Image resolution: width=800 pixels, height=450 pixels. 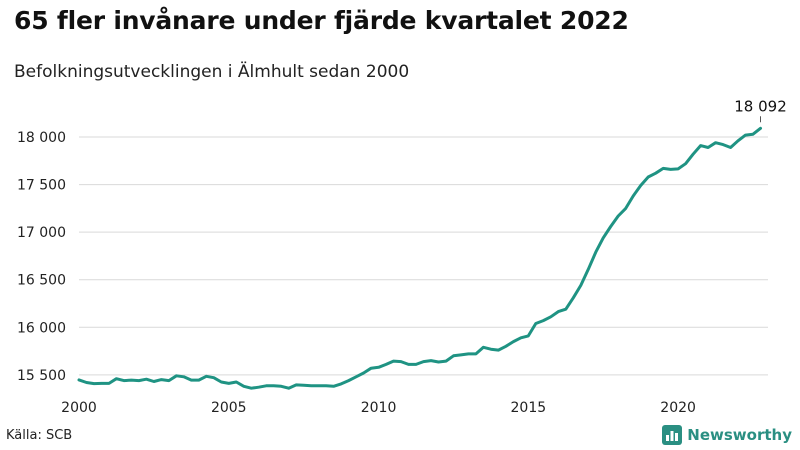 I want to click on y-tick-label: 17 000, so click(x=41, y=233).